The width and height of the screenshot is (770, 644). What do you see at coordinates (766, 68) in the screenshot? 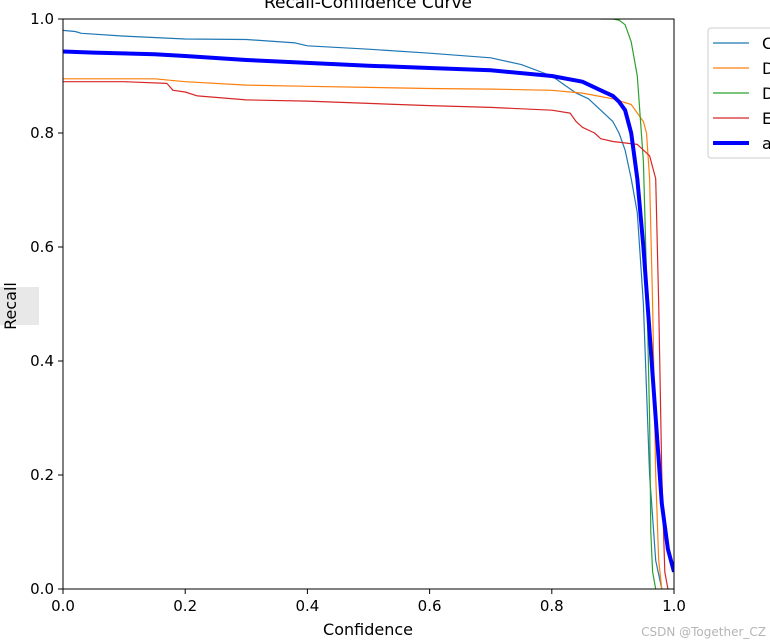
I see `legend-label-1: D` at bounding box center [766, 68].